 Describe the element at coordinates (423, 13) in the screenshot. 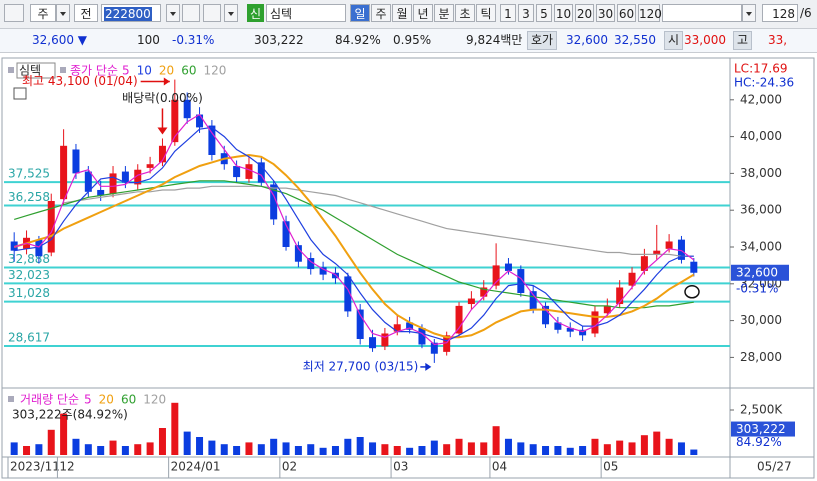

I see `toolbar-button: 년` at that location.